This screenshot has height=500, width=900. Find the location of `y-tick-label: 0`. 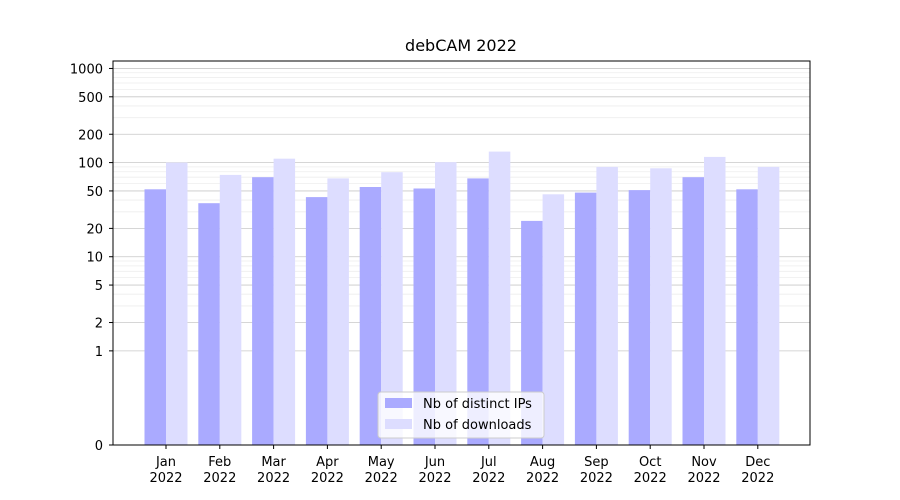

y-tick-label: 0 is located at coordinates (99, 446).